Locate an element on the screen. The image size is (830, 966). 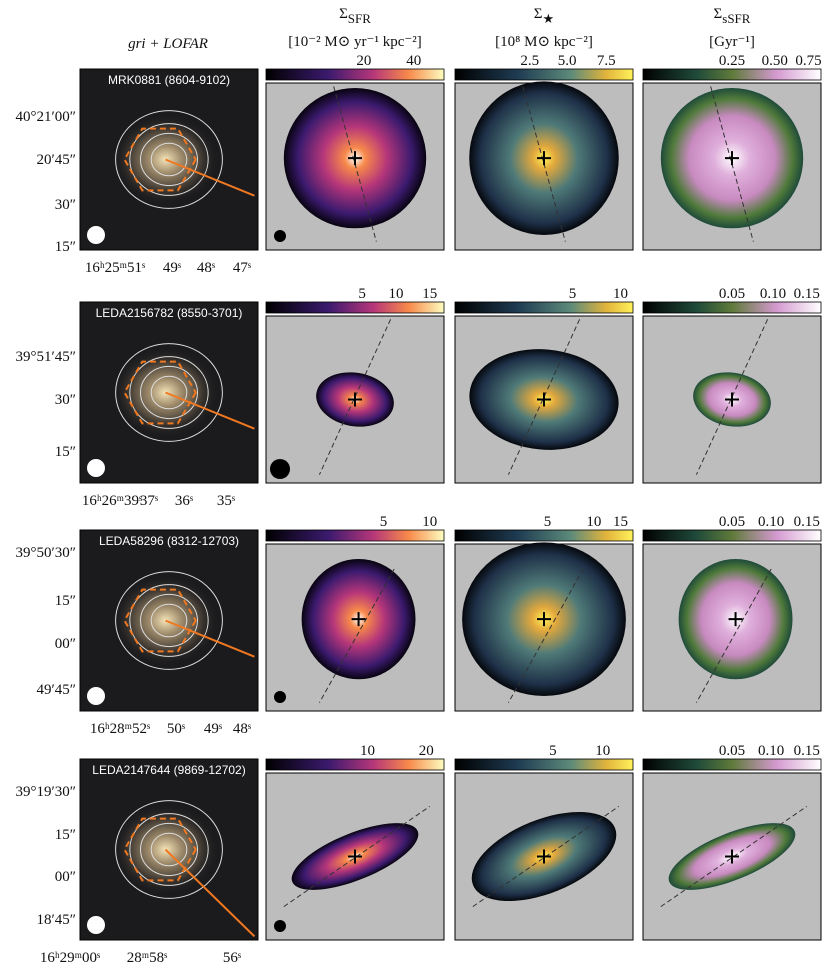
column-title: ΣsSFR is located at coordinates (732, 16).